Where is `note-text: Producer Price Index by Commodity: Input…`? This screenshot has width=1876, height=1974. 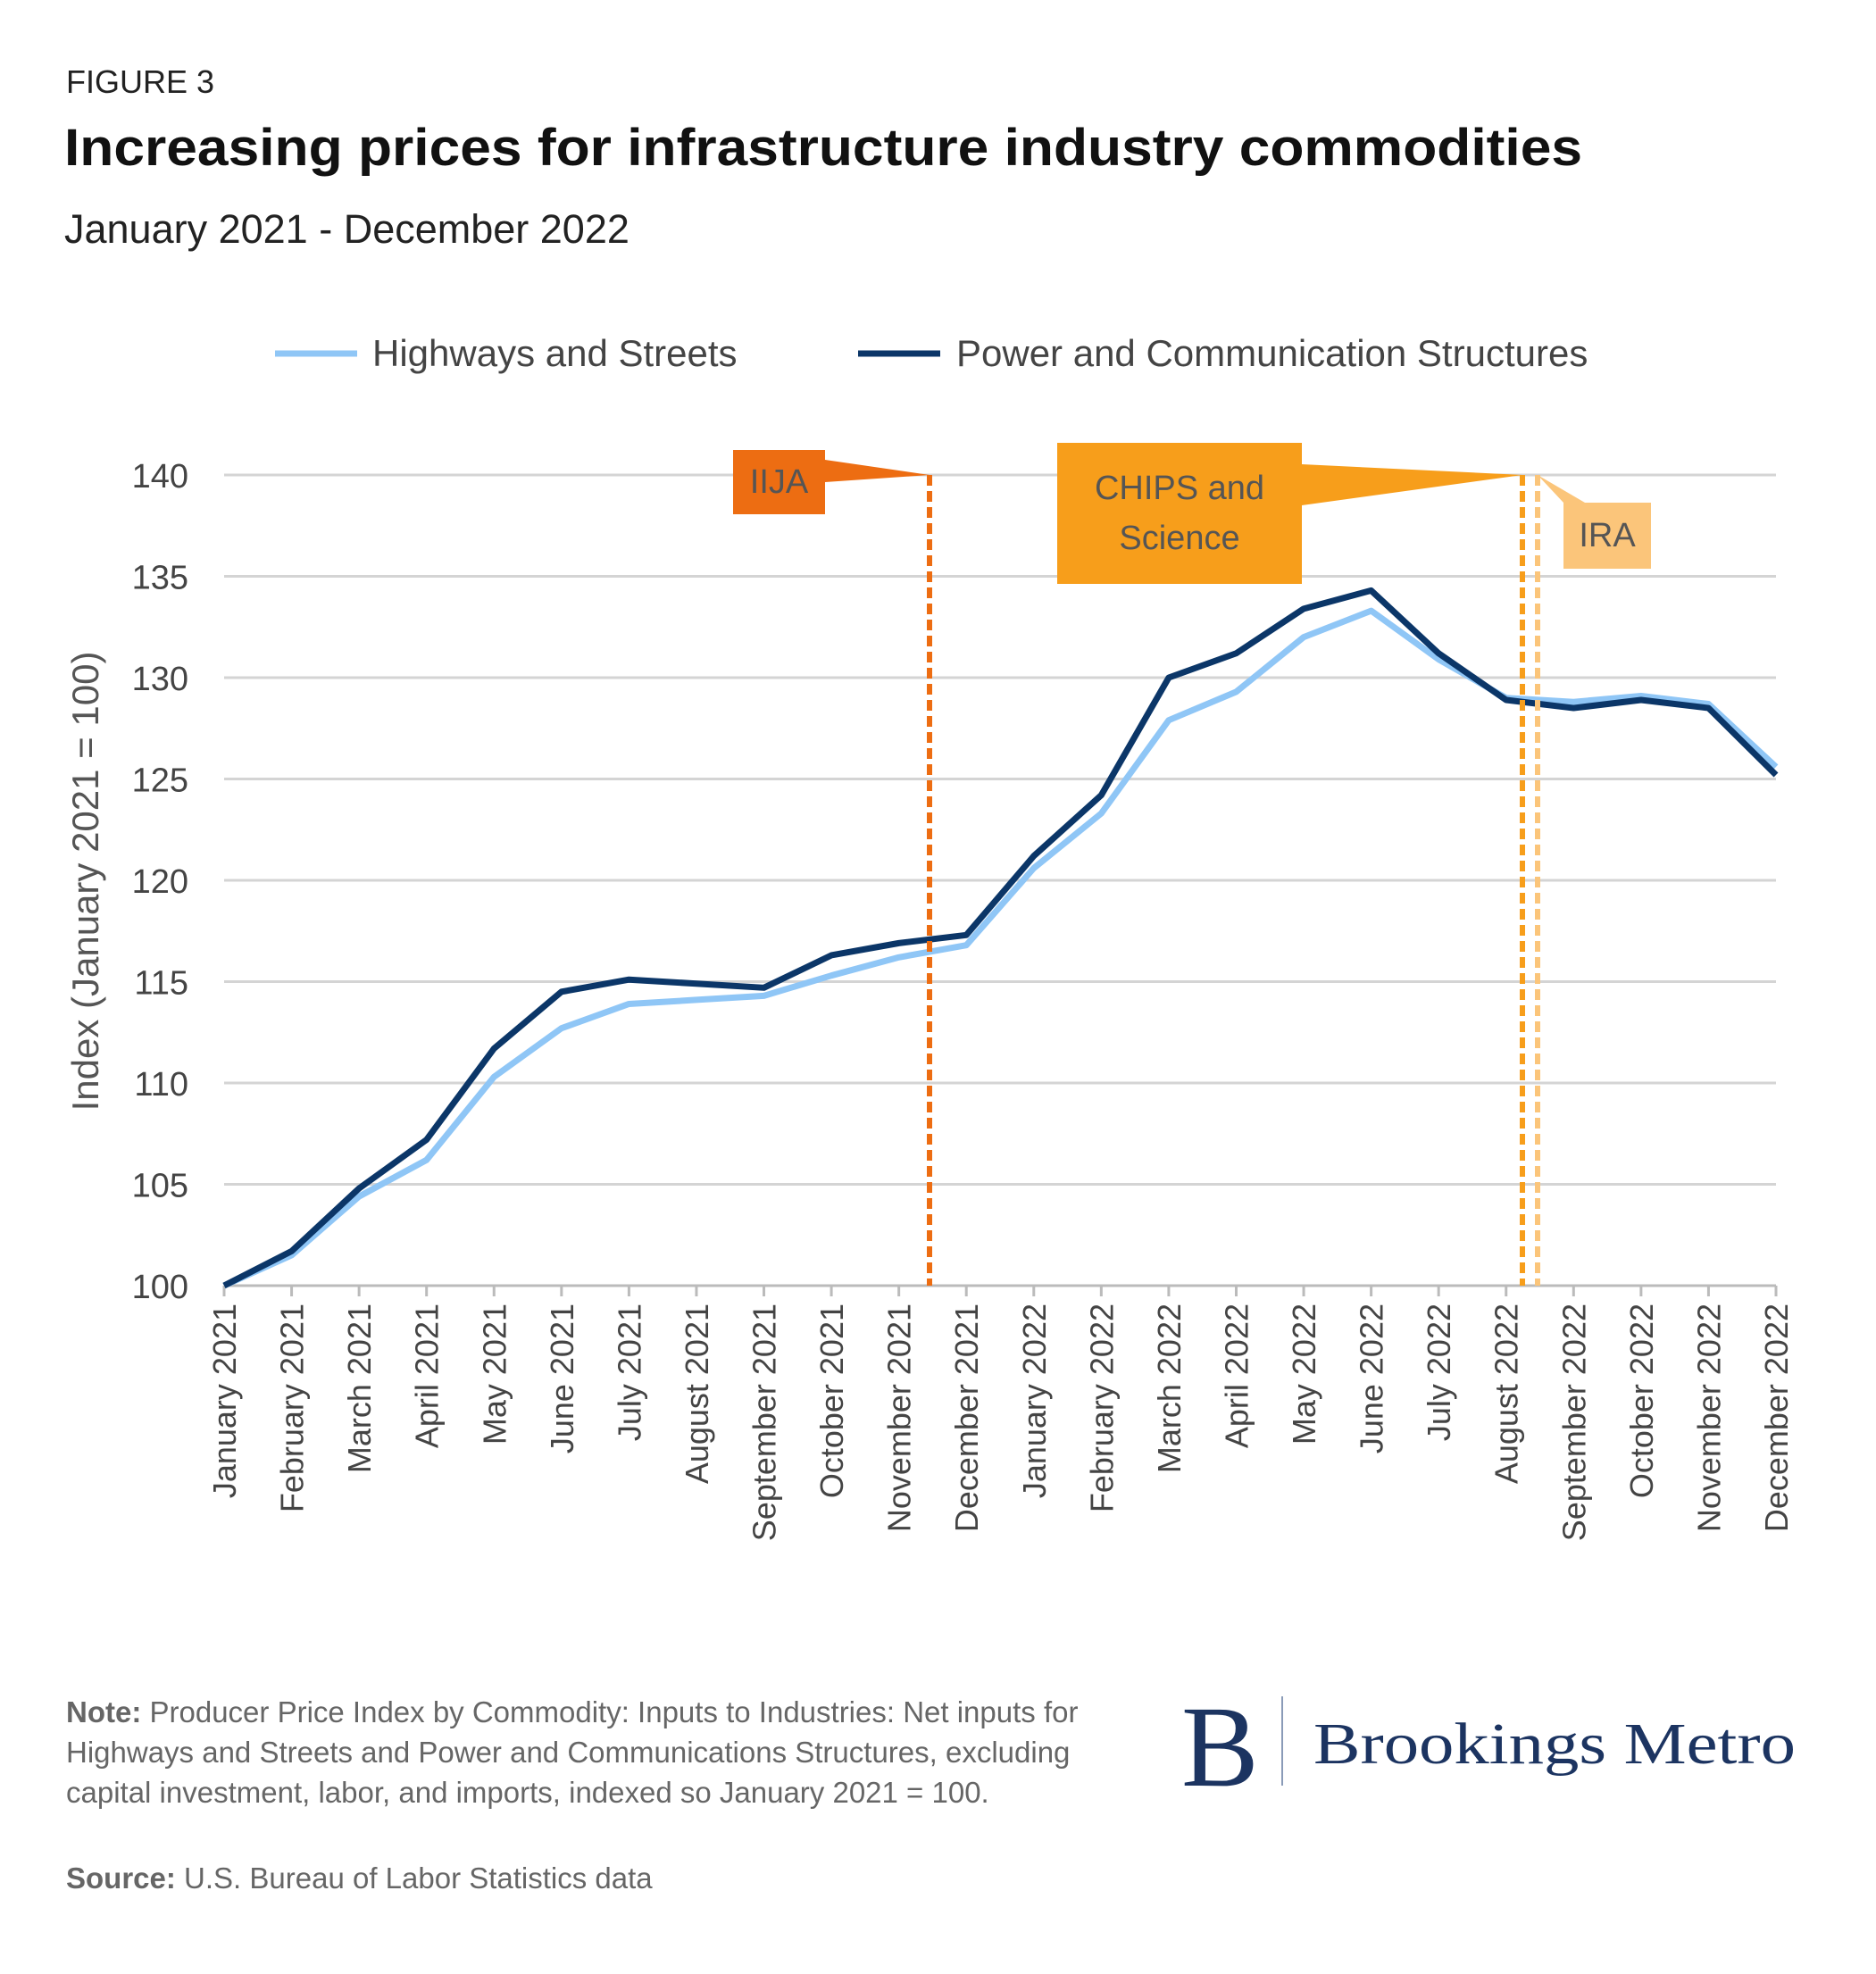 note-text: Producer Price Index by Commodity: Input… is located at coordinates (572, 1752).